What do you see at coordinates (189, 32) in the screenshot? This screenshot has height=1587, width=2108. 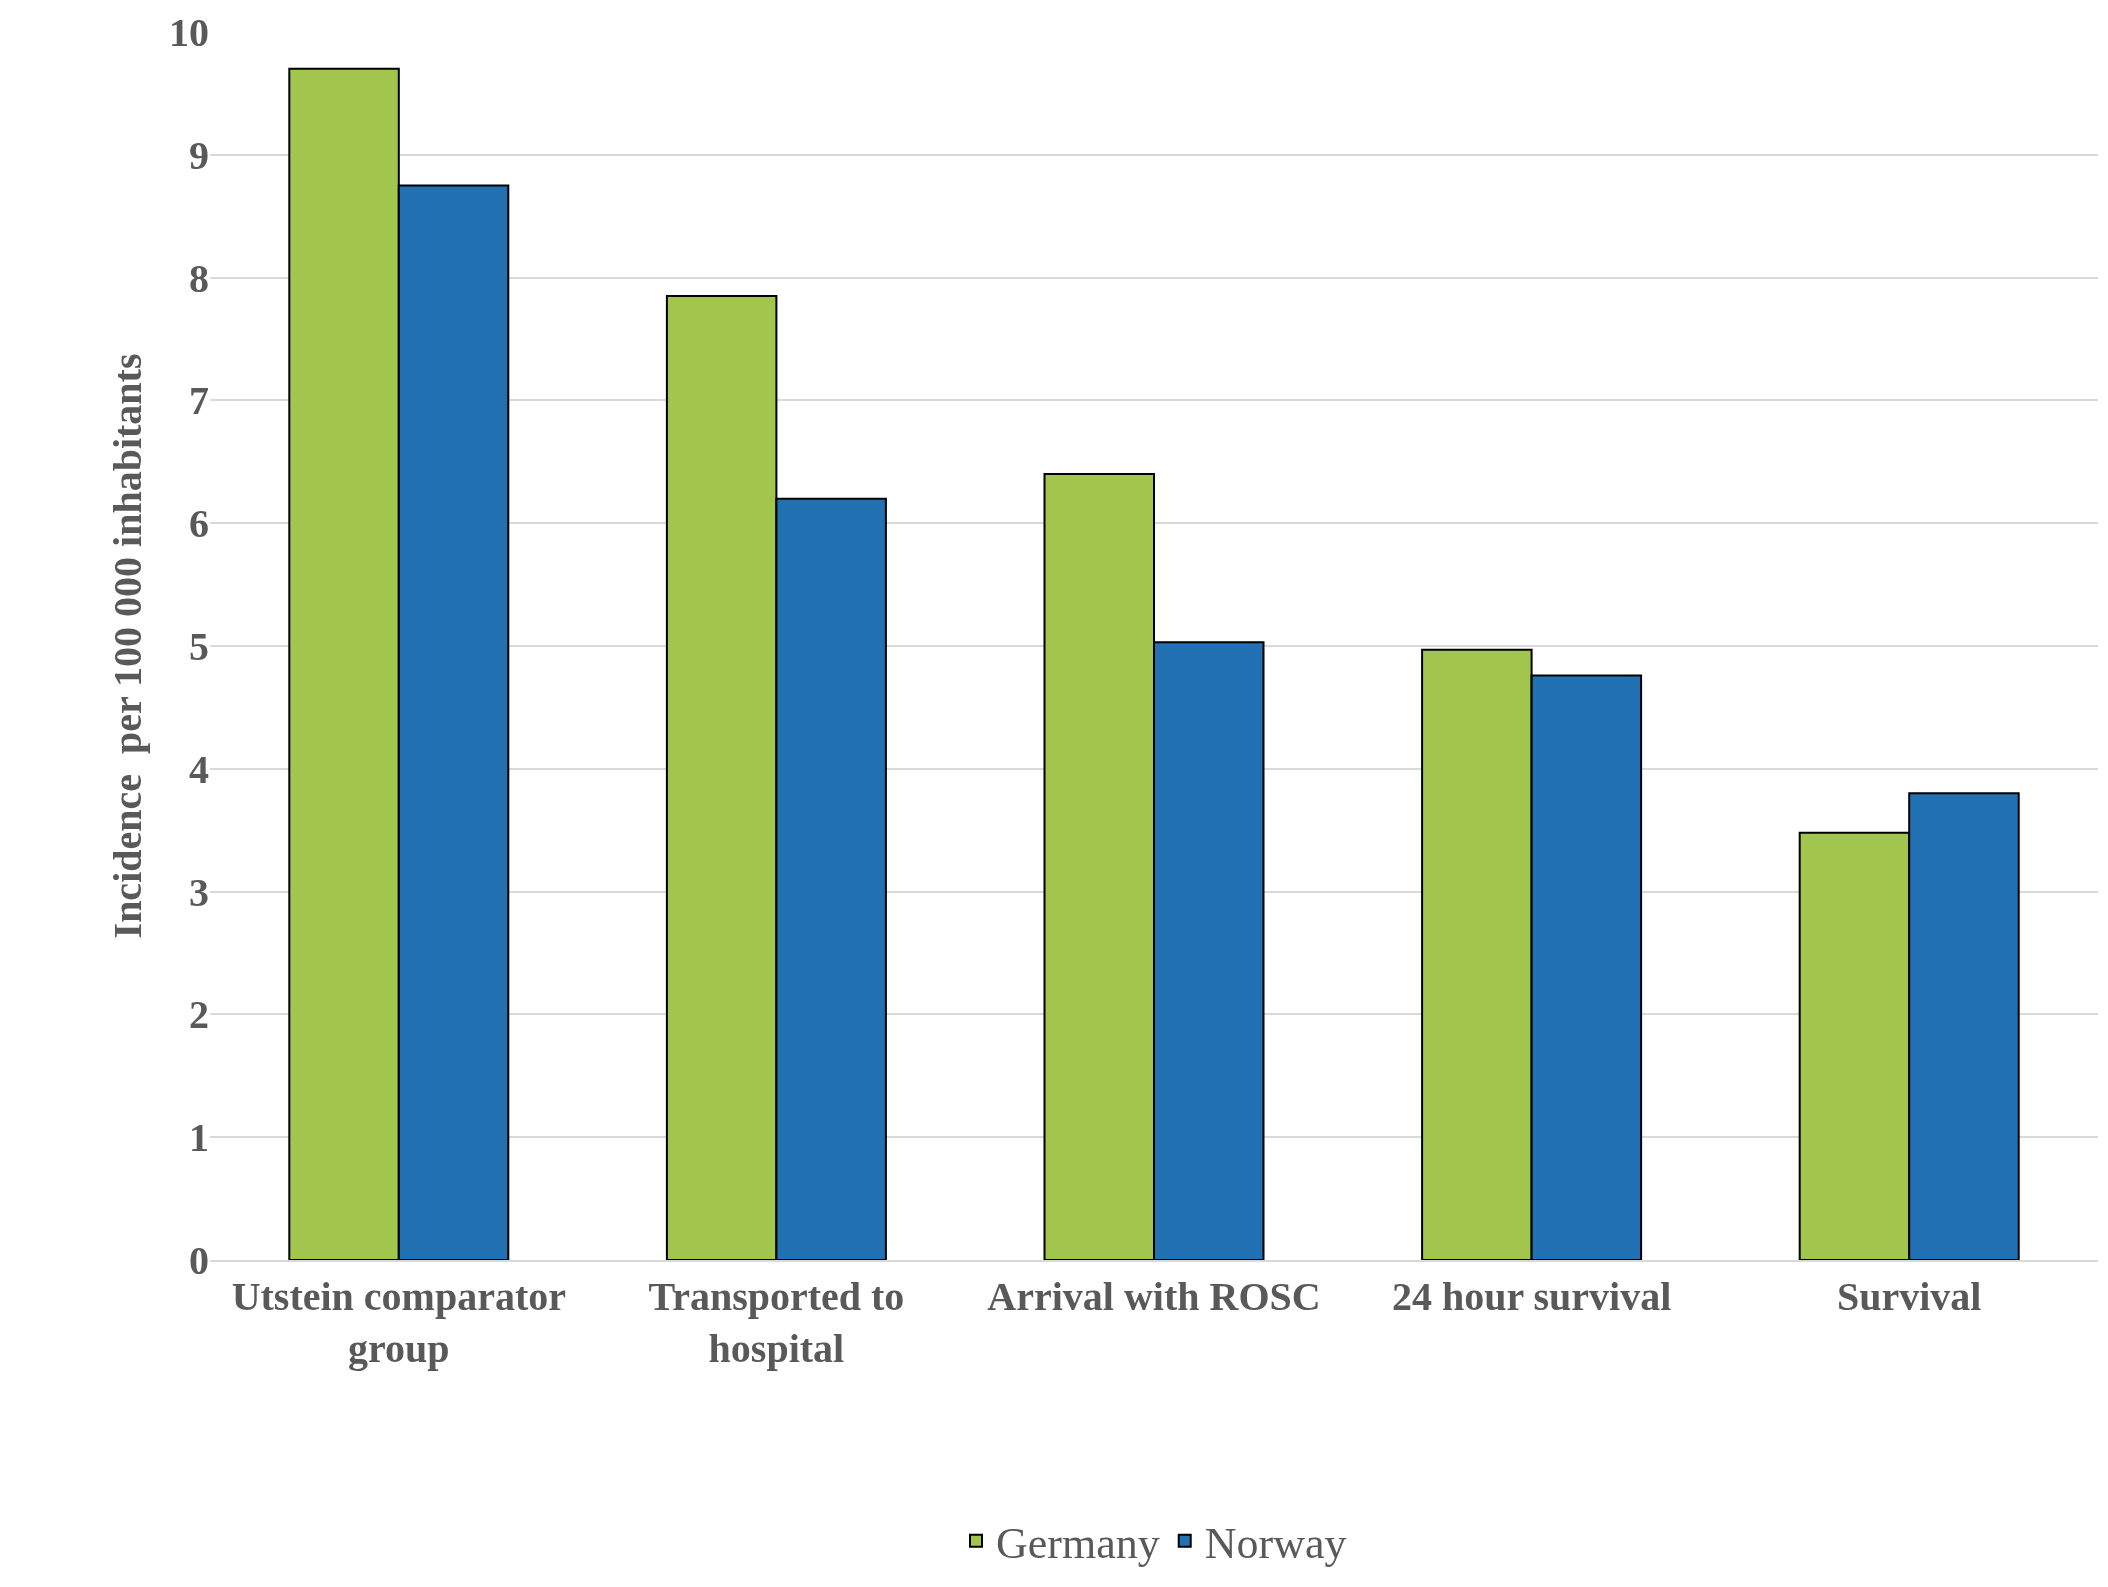 I see `y-tick-label: 10` at bounding box center [189, 32].